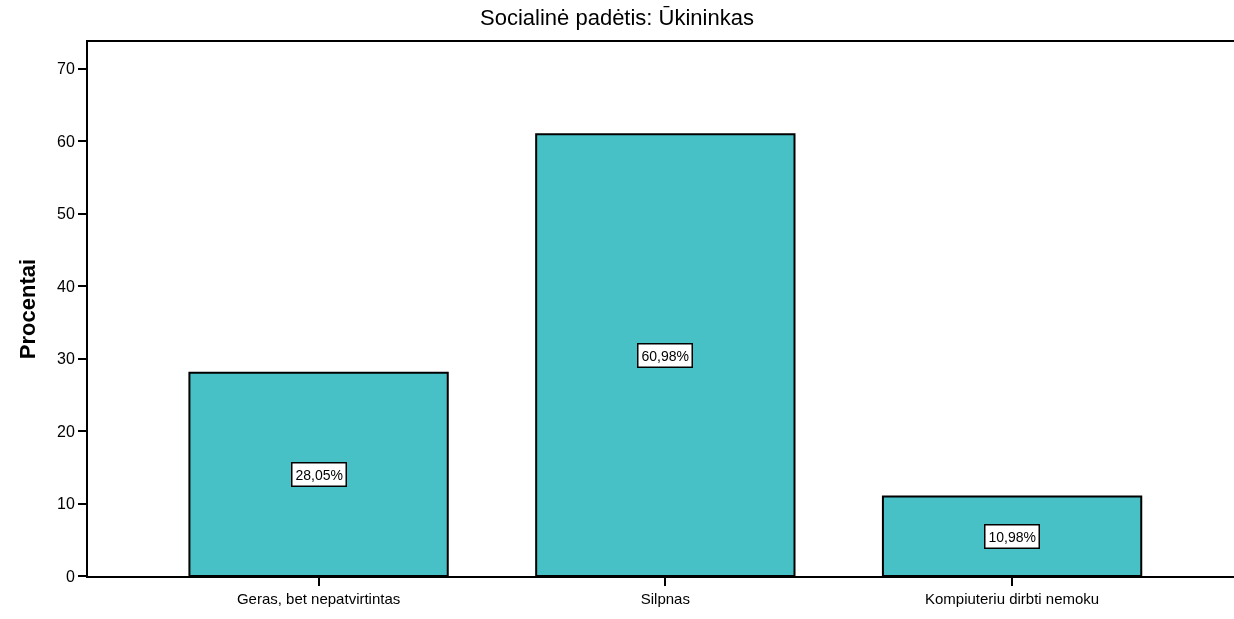 This screenshot has width=1234, height=619. Describe the element at coordinates (66, 214) in the screenshot. I see `y-tick-label: 50` at that location.